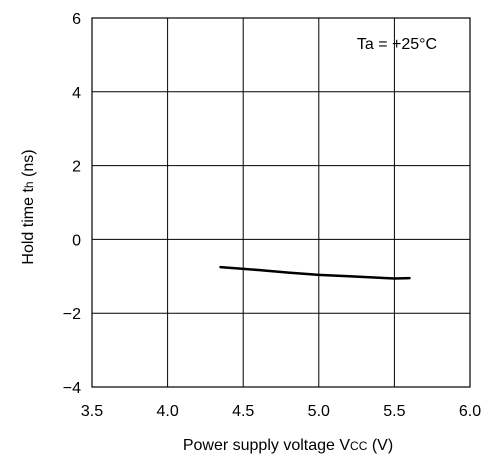 This screenshot has width=492, height=460. Describe the element at coordinates (267, 445) in the screenshot. I see `x-axis-label-main: Power supply voltage V` at that location.